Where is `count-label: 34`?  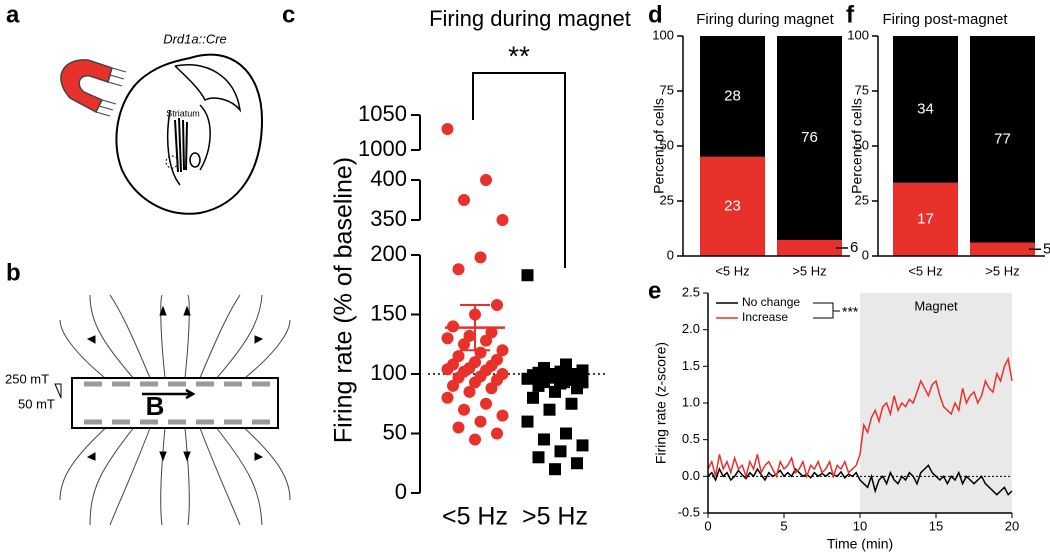 count-label: 34 is located at coordinates (925, 108).